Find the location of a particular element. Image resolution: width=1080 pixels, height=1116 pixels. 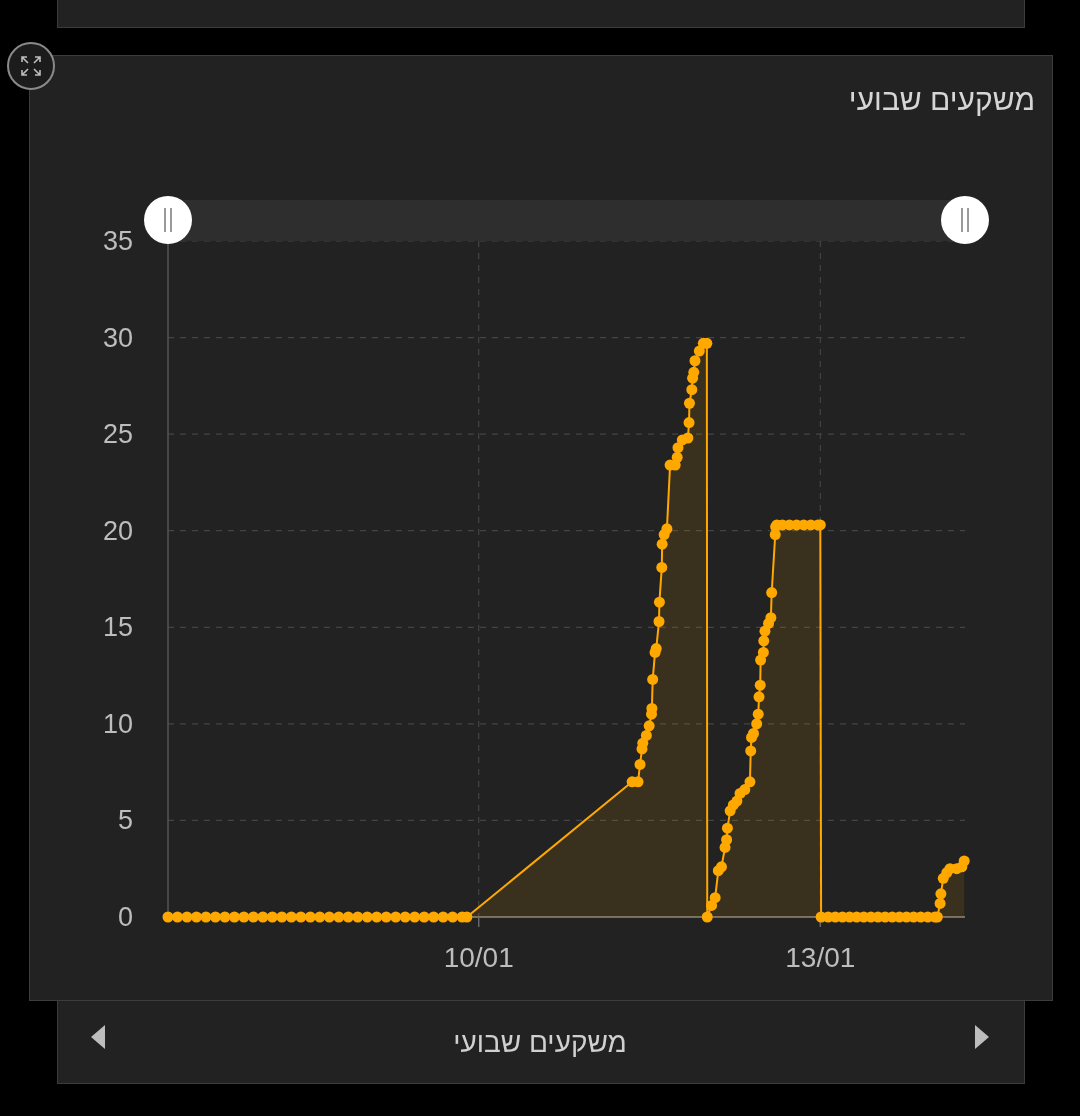

chart-title: משקעים שבועי is located at coordinates (941, 99).